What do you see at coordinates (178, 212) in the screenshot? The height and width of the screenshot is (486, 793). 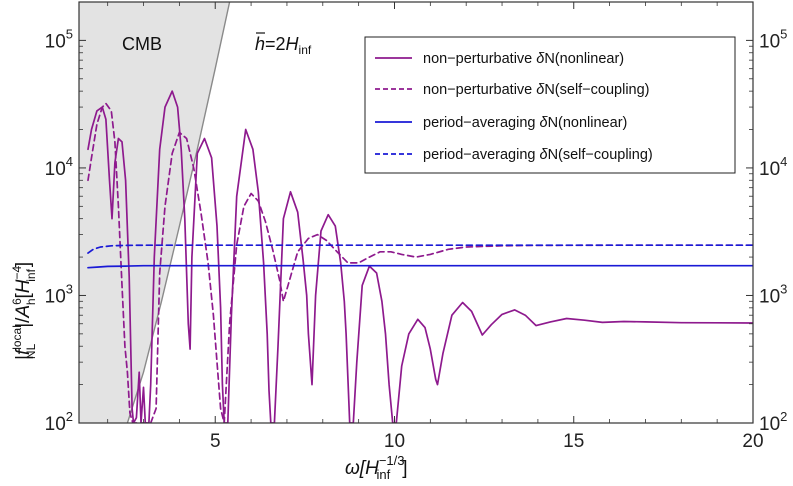 I see `cmb-boundary-line` at bounding box center [178, 212].